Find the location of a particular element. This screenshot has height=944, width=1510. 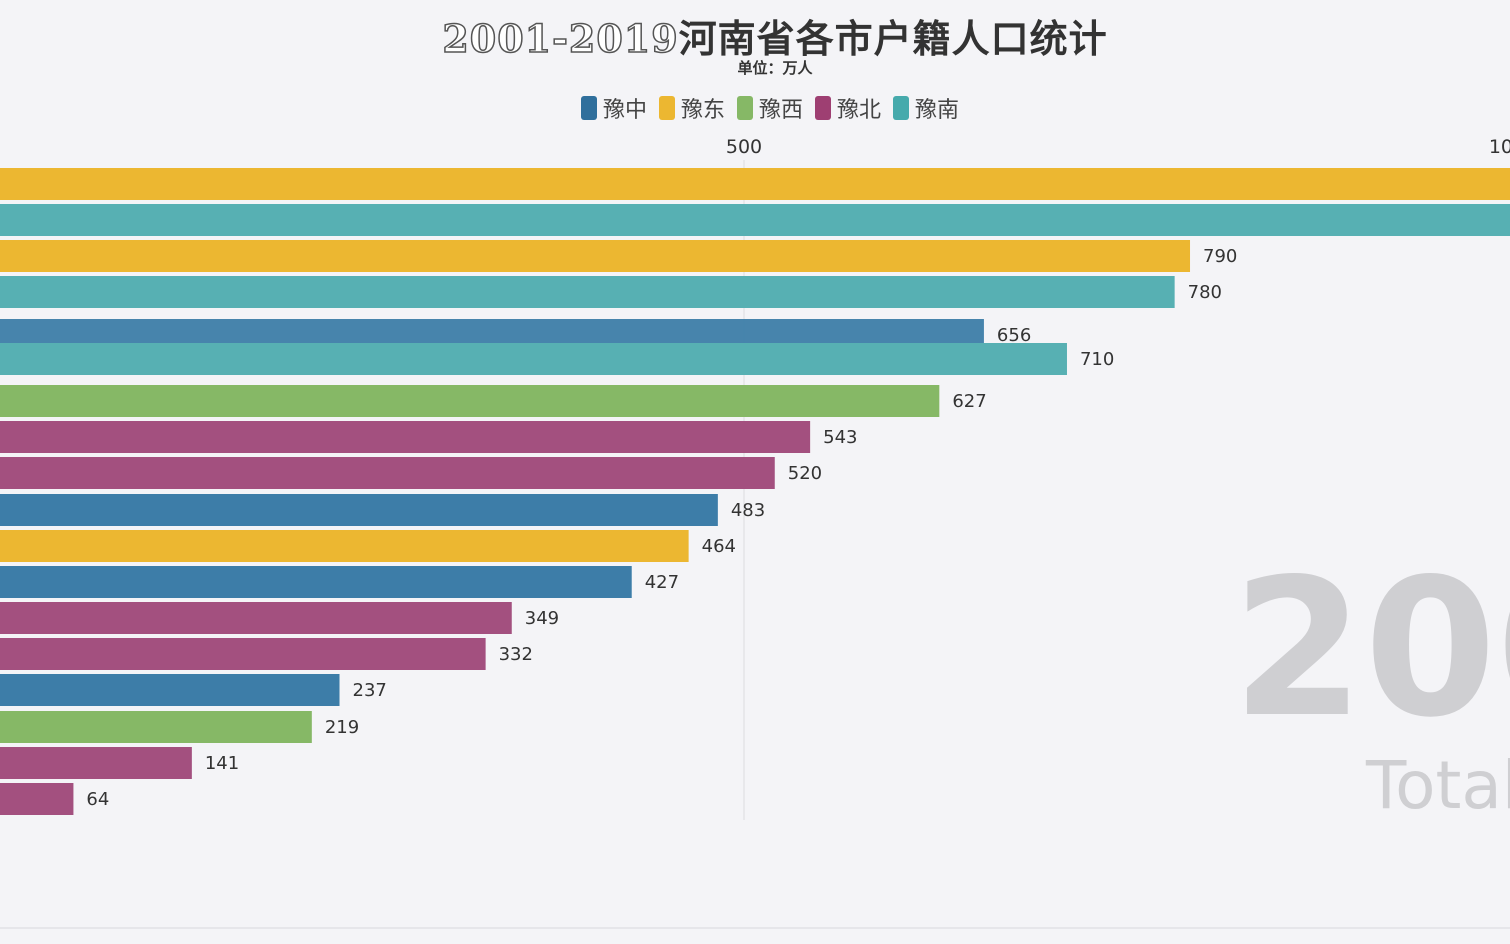

legend: 豫中 豫东 豫西 豫北 豫南 is located at coordinates (755, 108).